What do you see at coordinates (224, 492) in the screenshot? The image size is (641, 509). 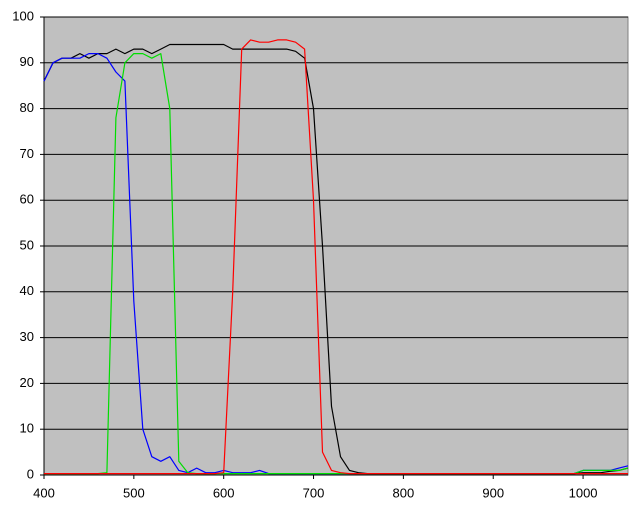 I see `x-tick-label: 600` at bounding box center [224, 492].